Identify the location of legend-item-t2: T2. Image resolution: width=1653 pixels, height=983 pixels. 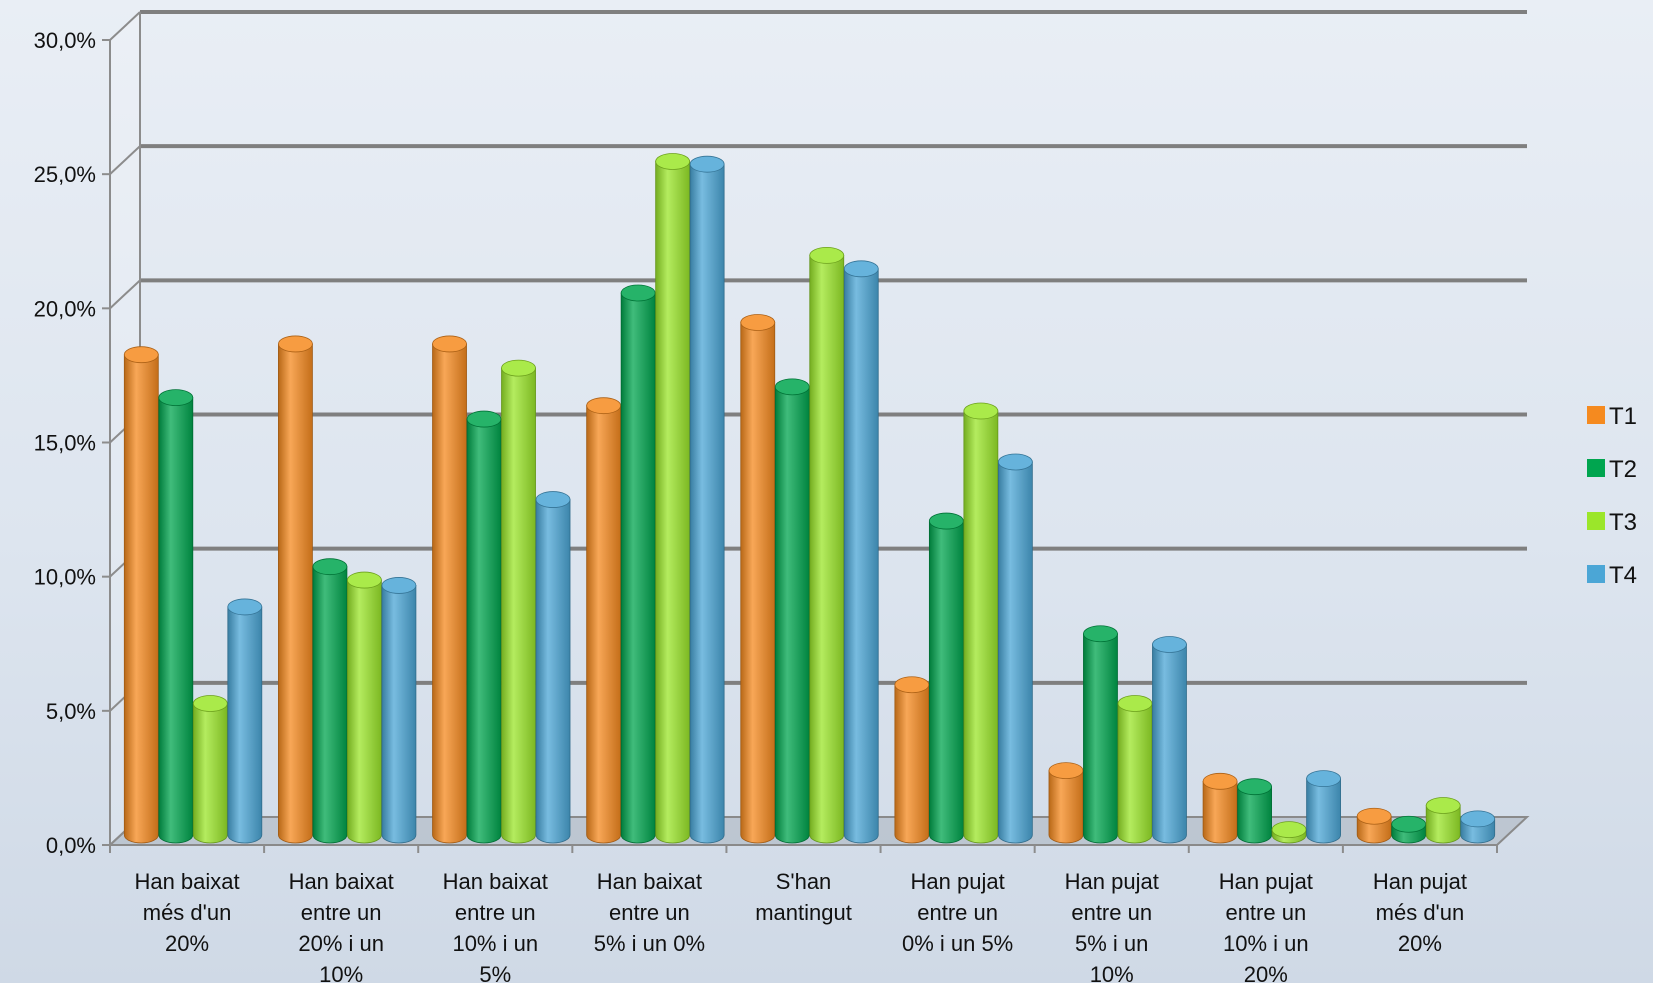
(1612, 469).